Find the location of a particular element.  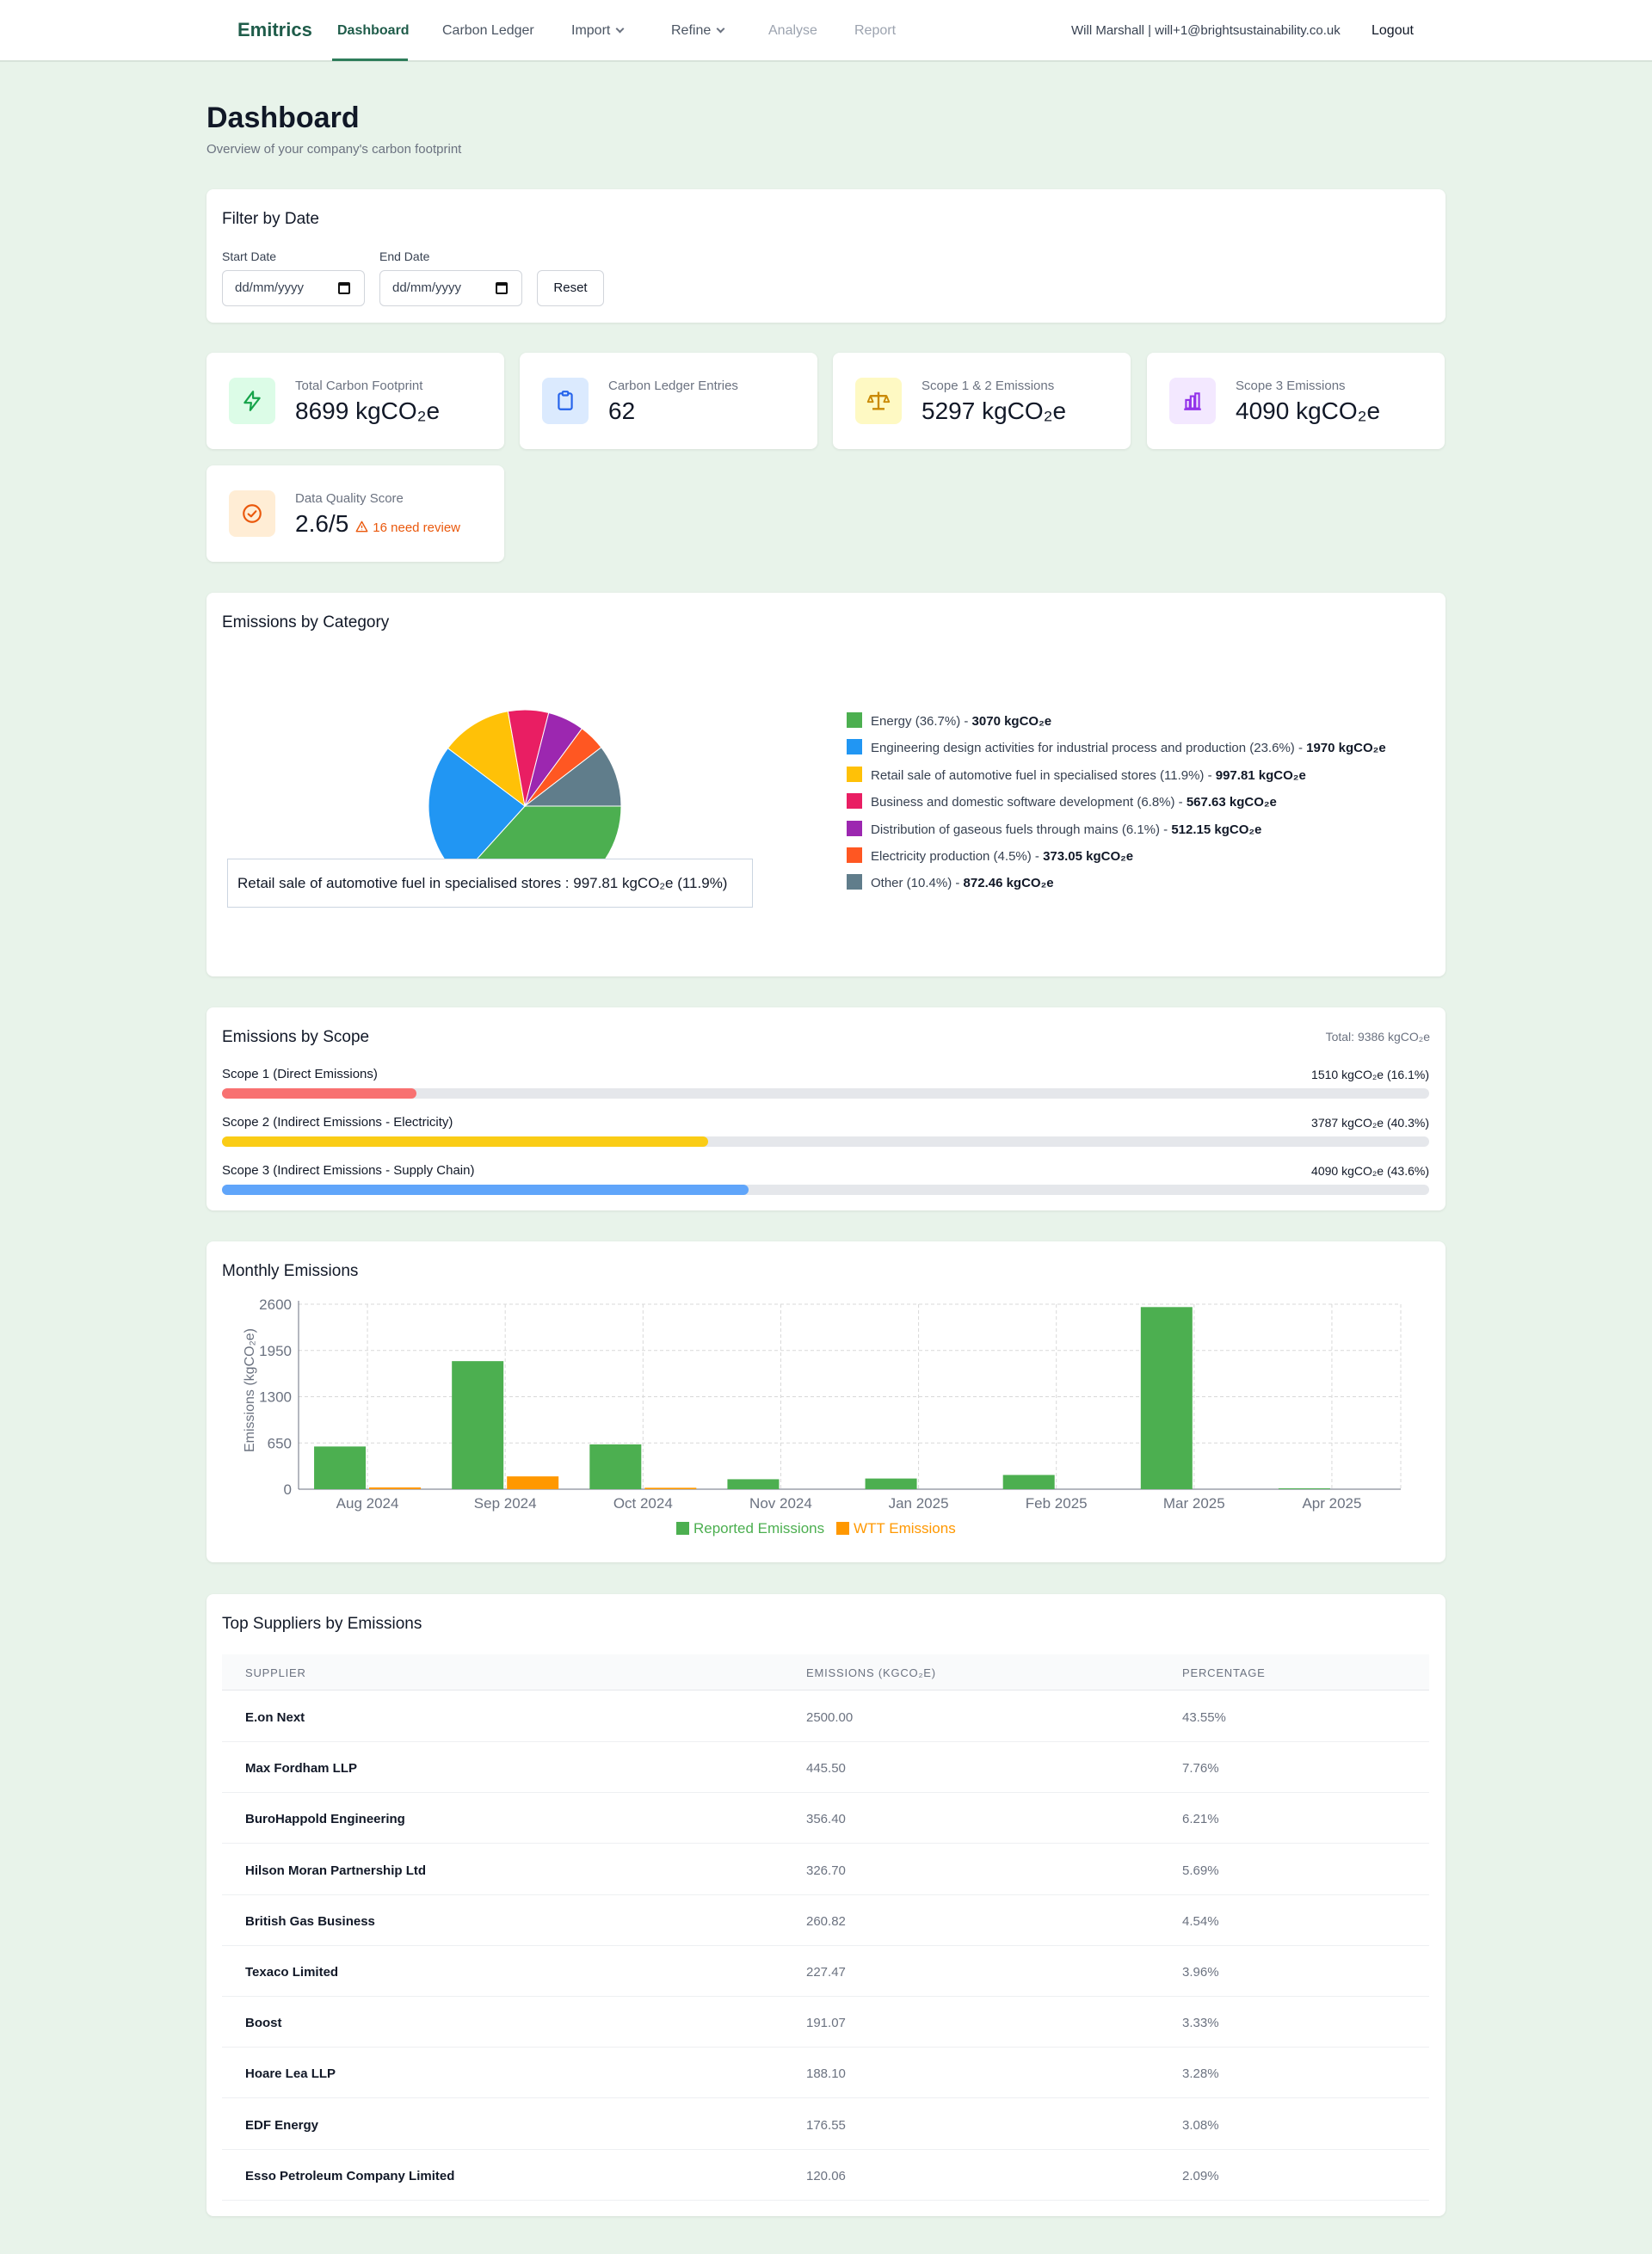

header-emissions: EMISSIONS (KGCO₂E) is located at coordinates (871, 1672).